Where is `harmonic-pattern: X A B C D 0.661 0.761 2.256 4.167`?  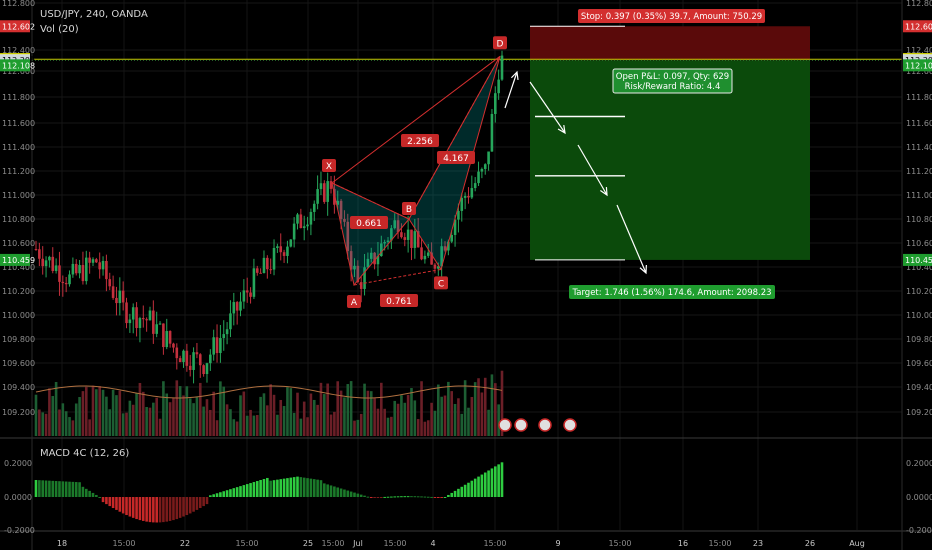
harmonic-pattern: X A B C D 0.661 0.761 2.256 4.167 is located at coordinates (414, 172).